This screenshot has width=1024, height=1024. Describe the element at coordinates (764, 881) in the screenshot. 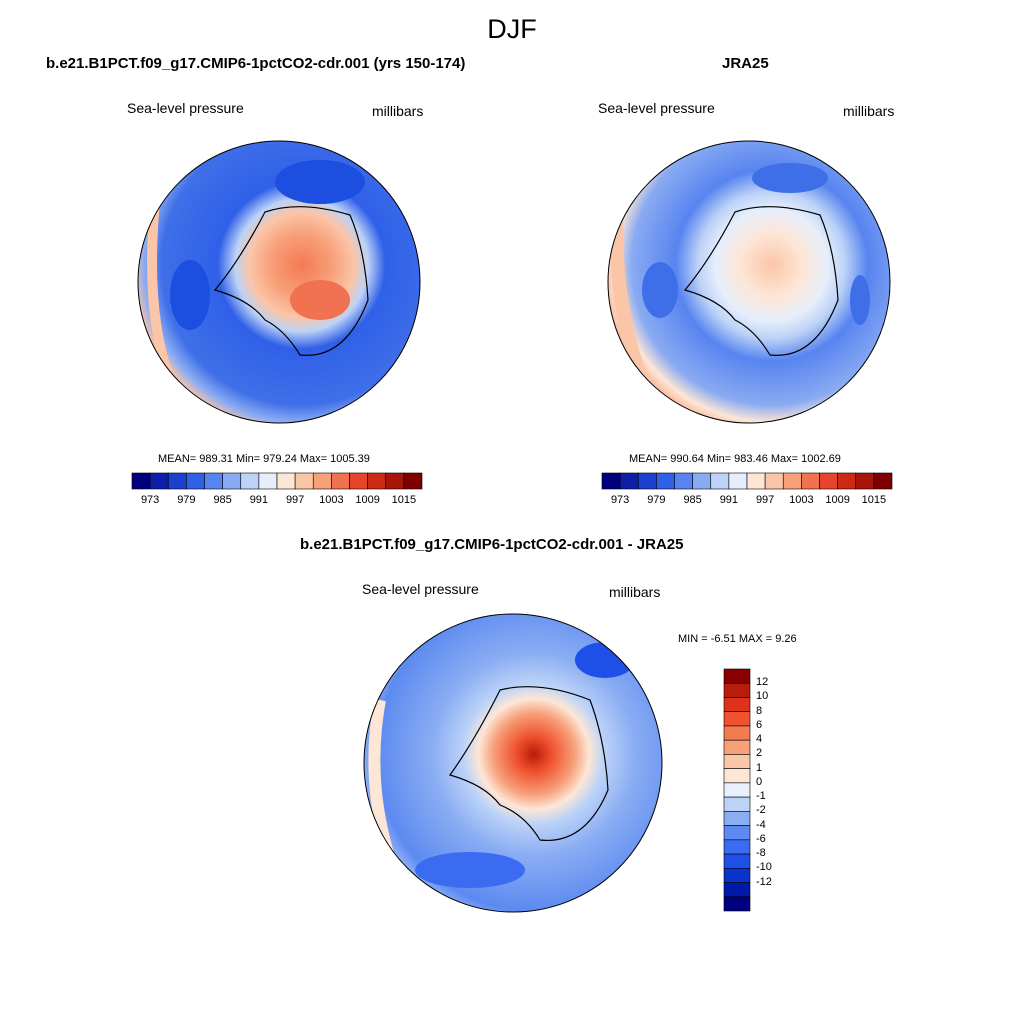

I see `diff-colorbar-tick-label: -12` at that location.